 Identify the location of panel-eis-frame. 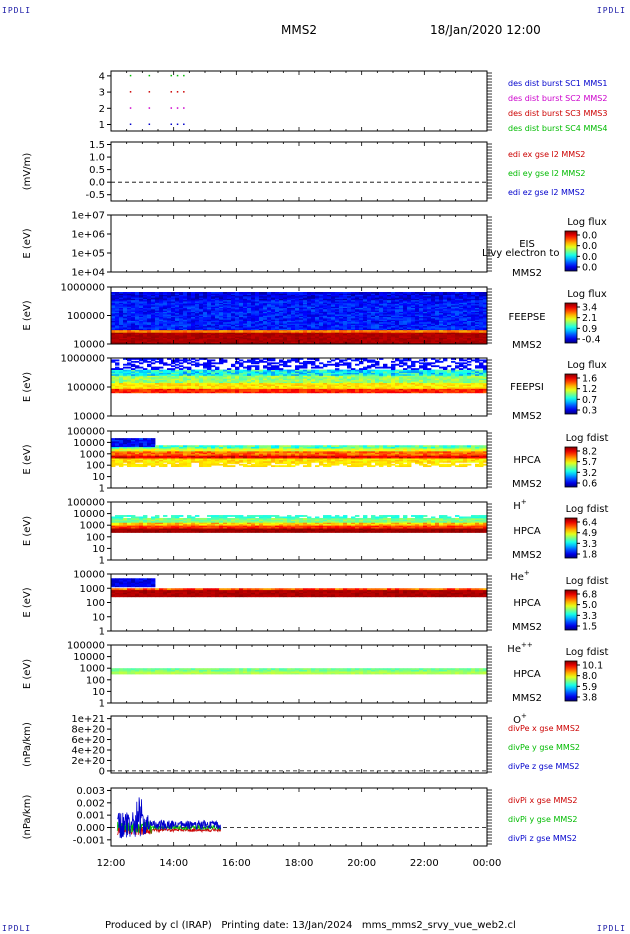
(299, 243).